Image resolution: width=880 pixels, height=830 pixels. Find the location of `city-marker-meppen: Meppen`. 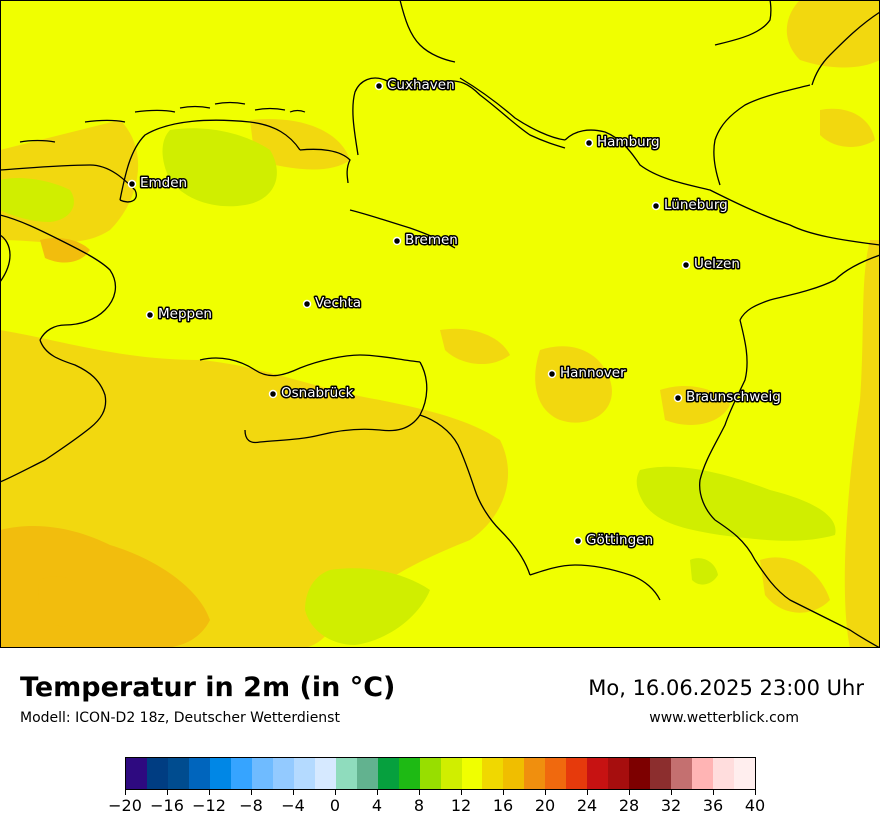

city-marker-meppen: Meppen is located at coordinates (179, 314).